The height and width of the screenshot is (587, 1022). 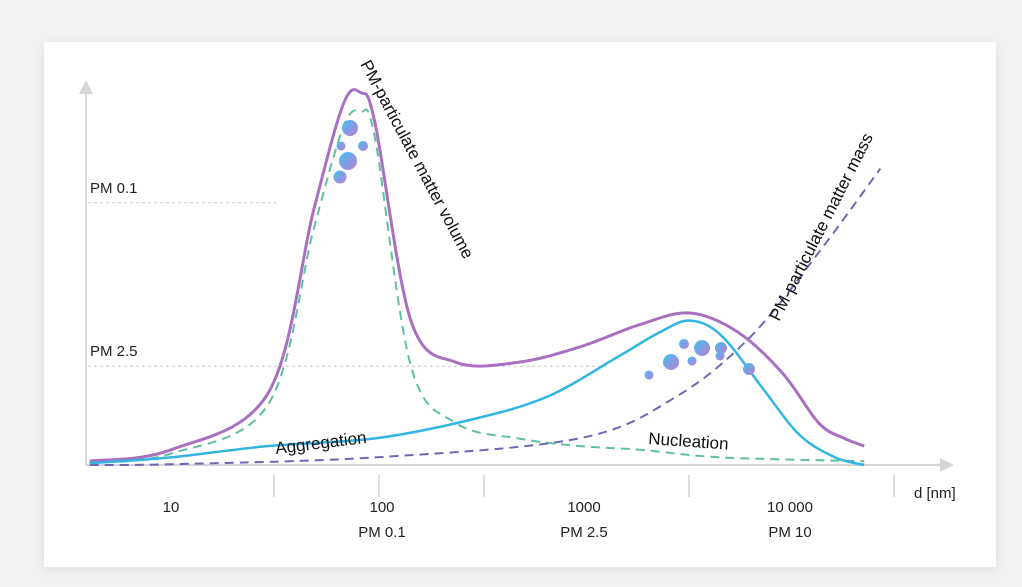 What do you see at coordinates (688, 441) in the screenshot?
I see `nucleation-label: Nucleation` at bounding box center [688, 441].